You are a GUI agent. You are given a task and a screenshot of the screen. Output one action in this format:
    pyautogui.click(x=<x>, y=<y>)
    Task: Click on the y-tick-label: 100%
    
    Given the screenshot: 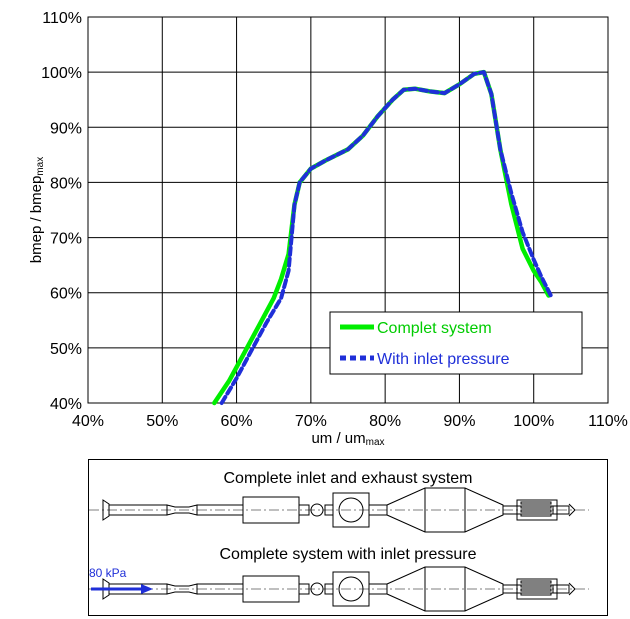 What is the action you would take?
    pyautogui.click(x=61, y=73)
    